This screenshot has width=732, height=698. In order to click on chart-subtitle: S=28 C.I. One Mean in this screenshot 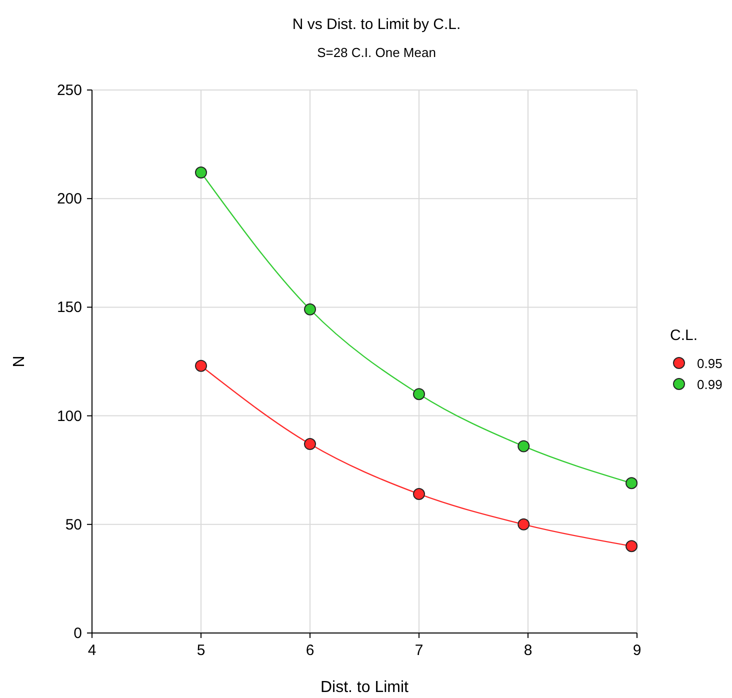, I will do `click(376, 52)`.